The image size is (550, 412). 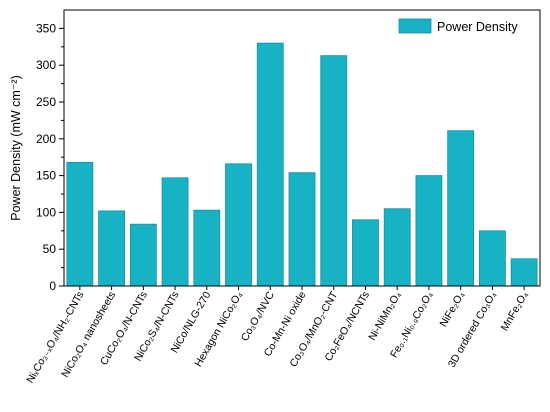 What do you see at coordinates (52, 286) in the screenshot?
I see `y-tick-label: 0` at bounding box center [52, 286].